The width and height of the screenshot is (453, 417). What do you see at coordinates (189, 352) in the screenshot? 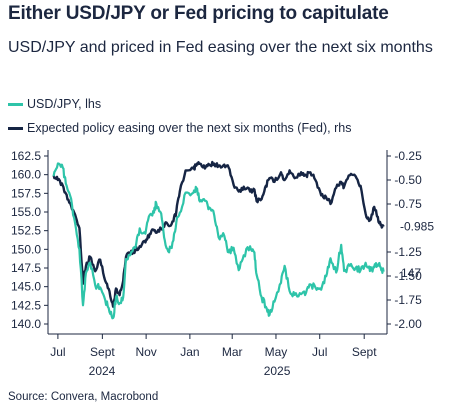
I see `x-tick-label: Jan` at bounding box center [189, 352].